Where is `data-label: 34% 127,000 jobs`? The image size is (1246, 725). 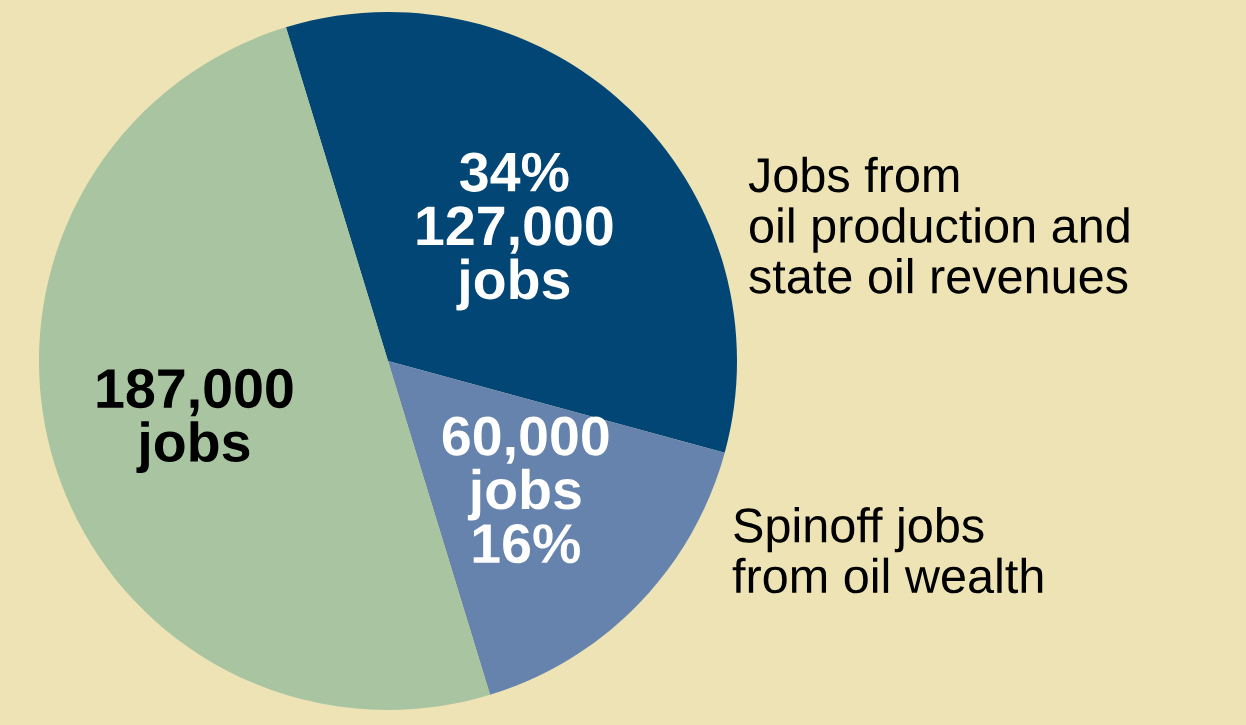
data-label: 34% 127,000 jobs is located at coordinates (515, 231).